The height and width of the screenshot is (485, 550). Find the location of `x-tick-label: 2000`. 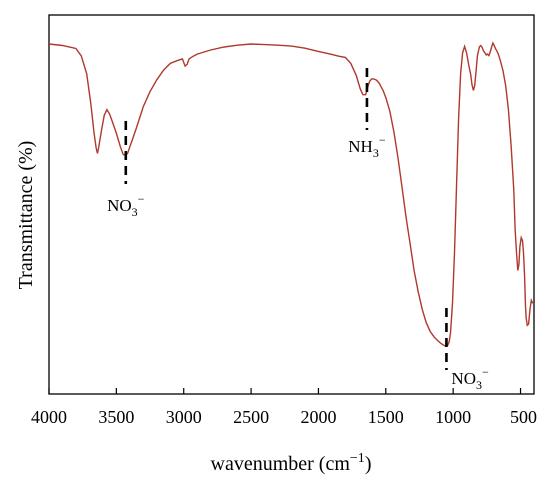

x-tick-label: 2000 is located at coordinates (318, 417).